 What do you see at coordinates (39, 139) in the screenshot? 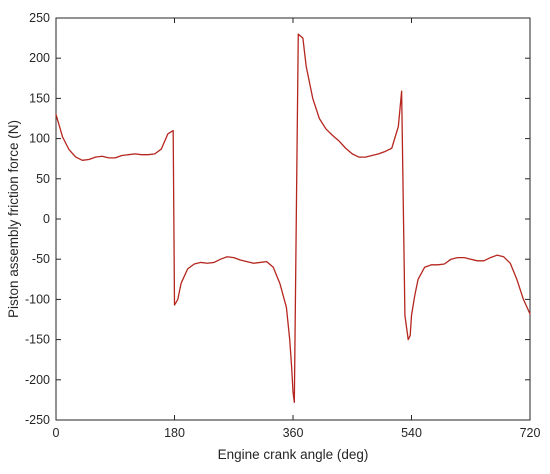
I see `y-tick-label: 100` at bounding box center [39, 139].